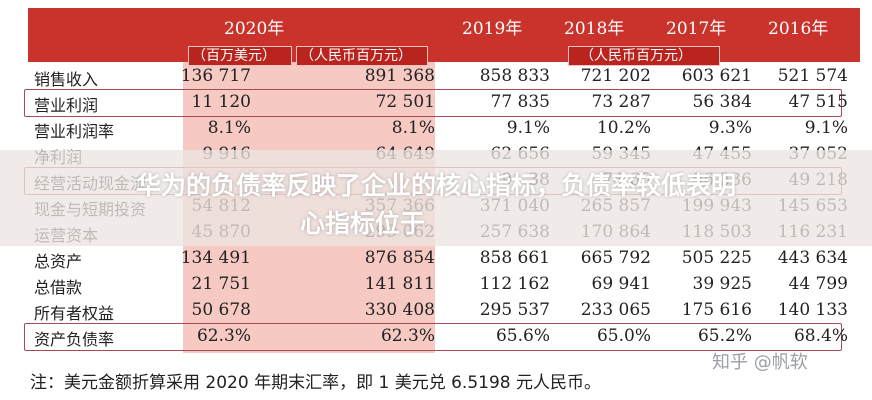 This screenshot has width=872, height=400. I want to click on cell-y2016: 47 515, so click(818, 102).